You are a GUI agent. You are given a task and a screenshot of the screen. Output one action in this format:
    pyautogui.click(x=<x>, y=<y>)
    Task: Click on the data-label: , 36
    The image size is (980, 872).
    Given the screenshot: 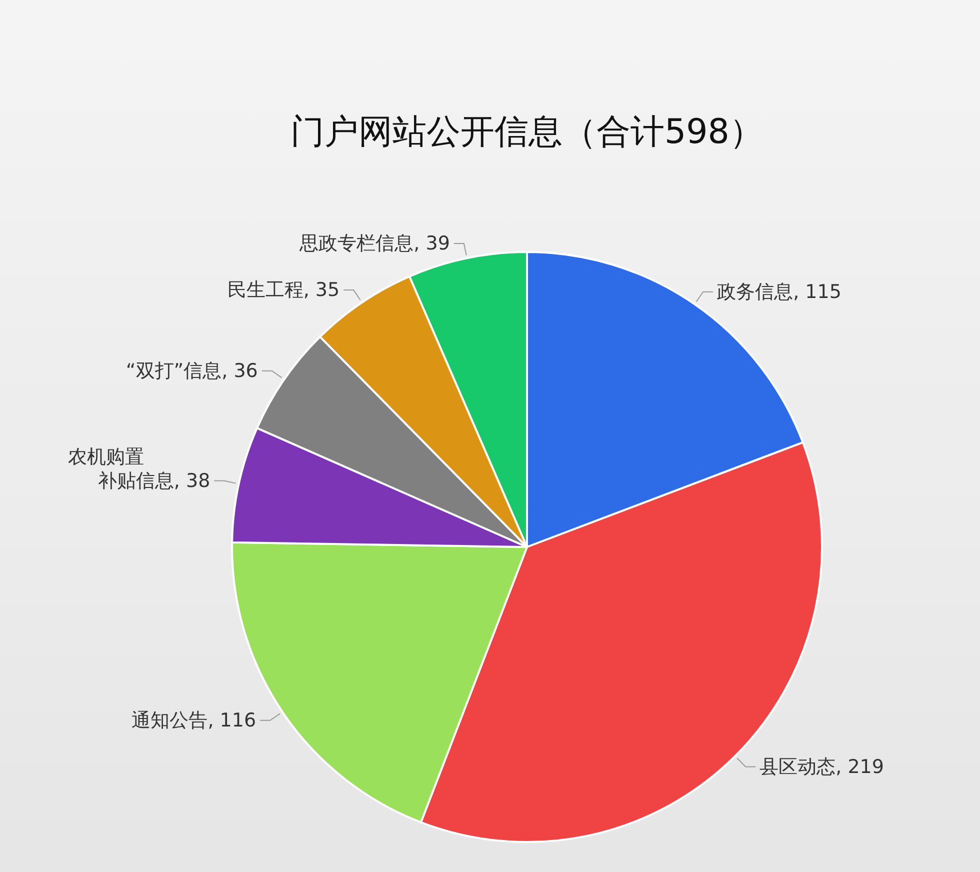 What is the action you would take?
    pyautogui.click(x=240, y=371)
    